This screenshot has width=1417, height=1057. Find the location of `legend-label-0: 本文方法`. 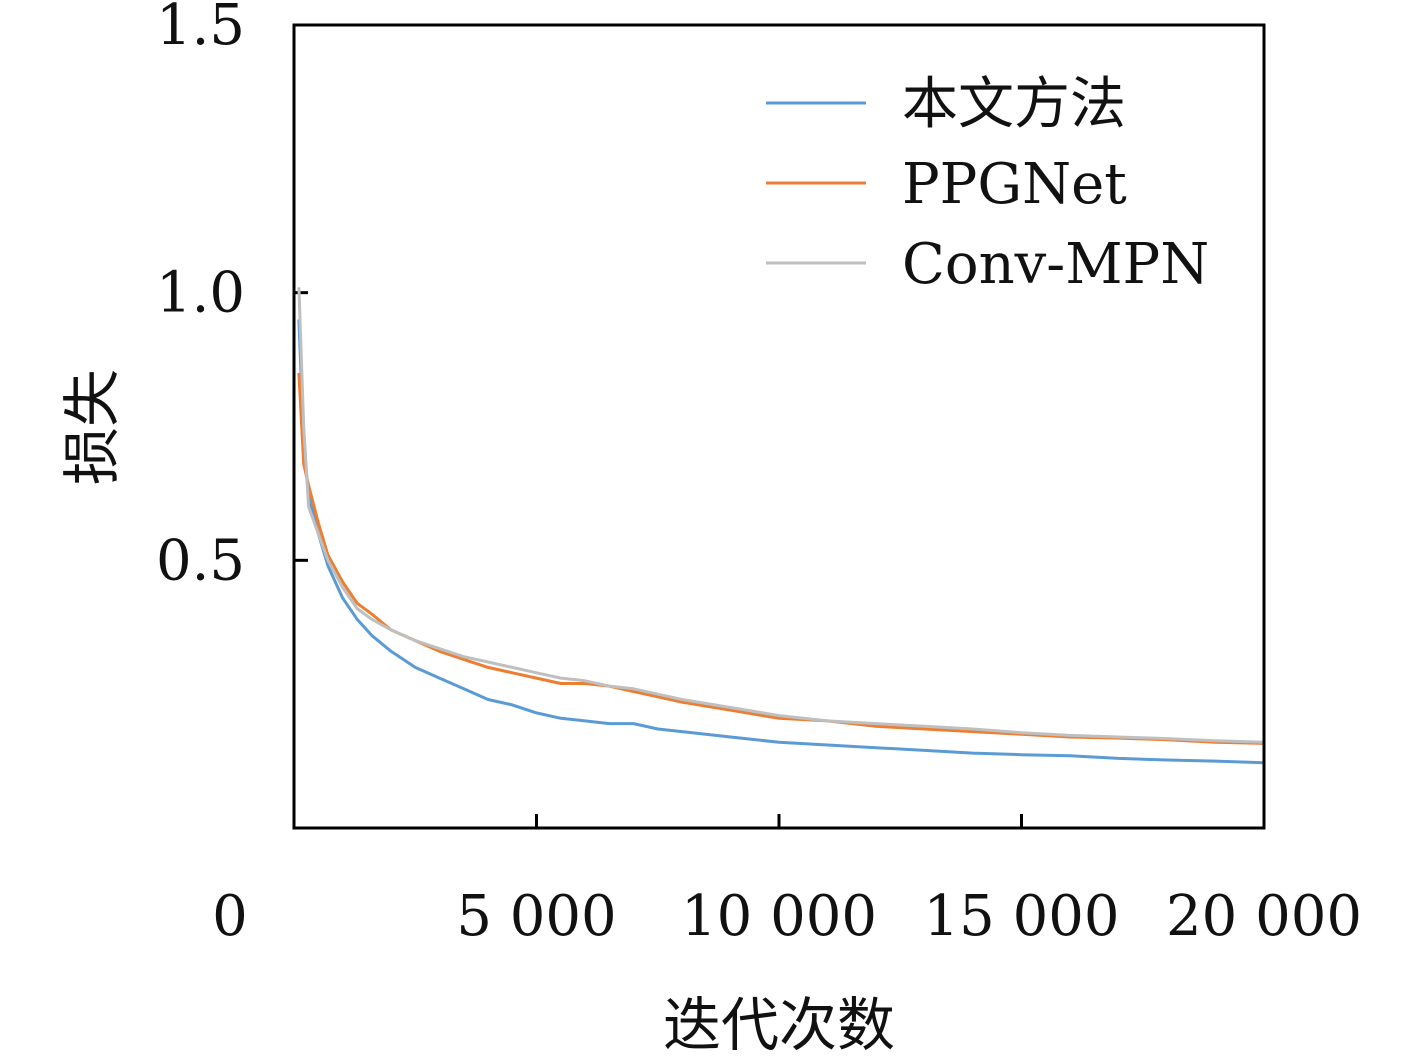

legend-label-0: 本文方法 is located at coordinates (1014, 104).